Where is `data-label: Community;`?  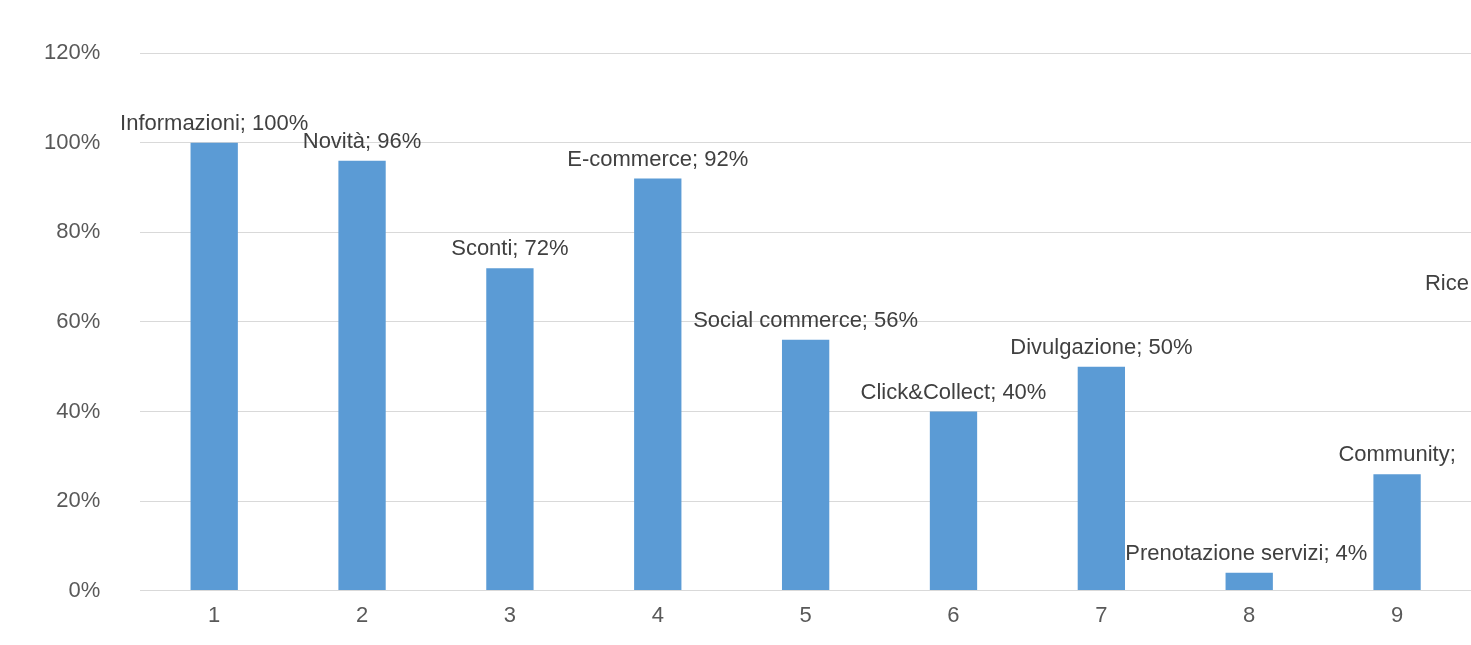
data-label: Community; is located at coordinates (1397, 454).